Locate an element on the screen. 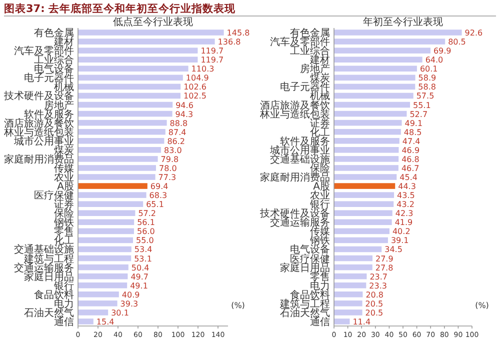 The image size is (500, 341). data-label: 48.5 is located at coordinates (413, 132).